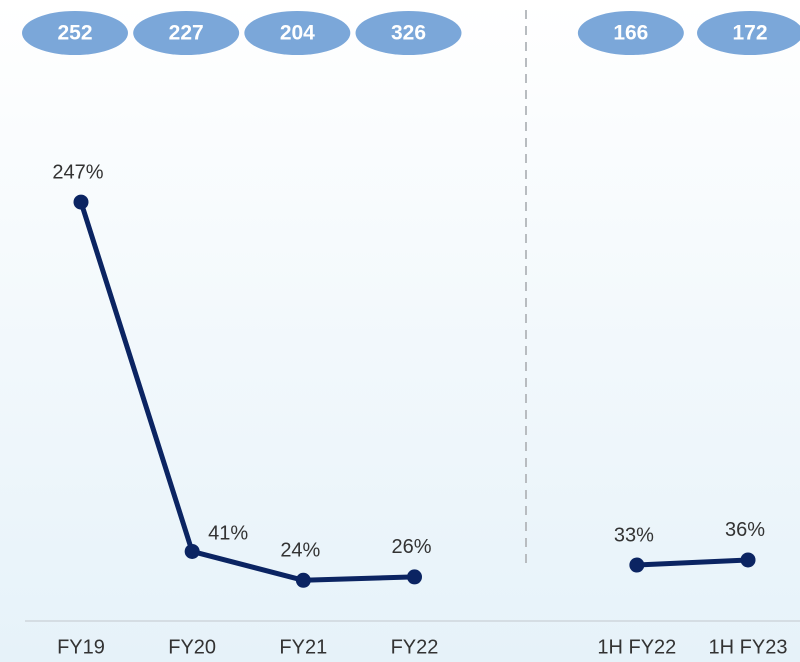 Image resolution: width=800 pixels, height=662 pixels. I want to click on bubble-label: 227, so click(186, 33).